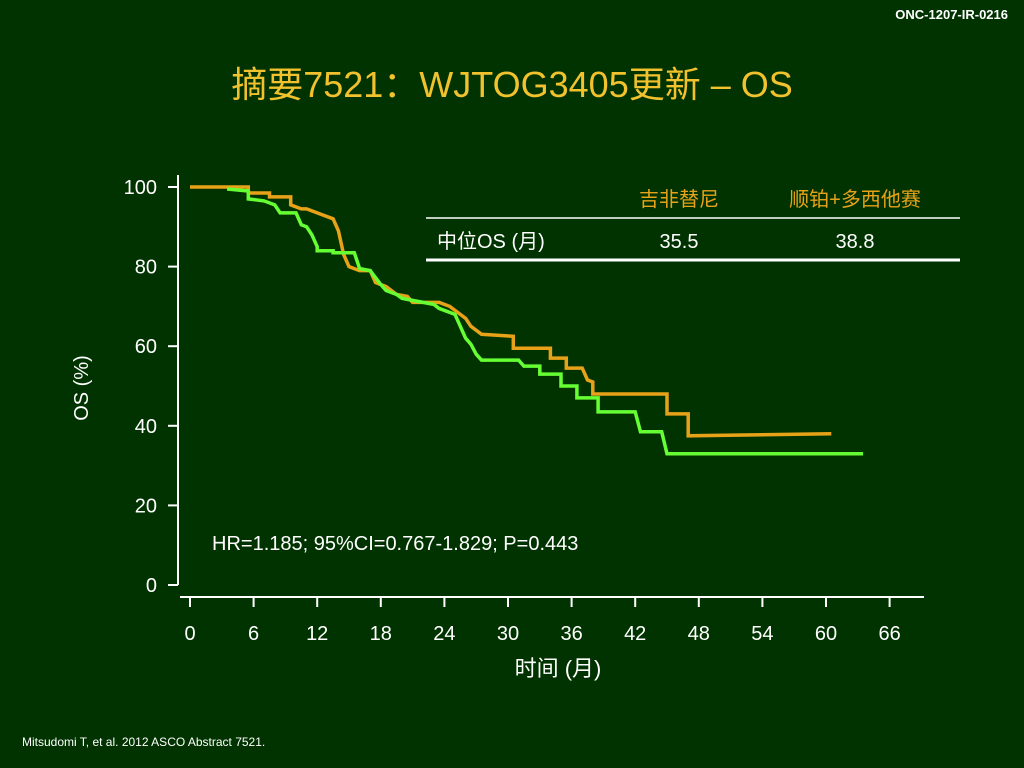 The width and height of the screenshot is (1024, 768). What do you see at coordinates (508, 634) in the screenshot?
I see `x-tick-label: 30` at bounding box center [508, 634].